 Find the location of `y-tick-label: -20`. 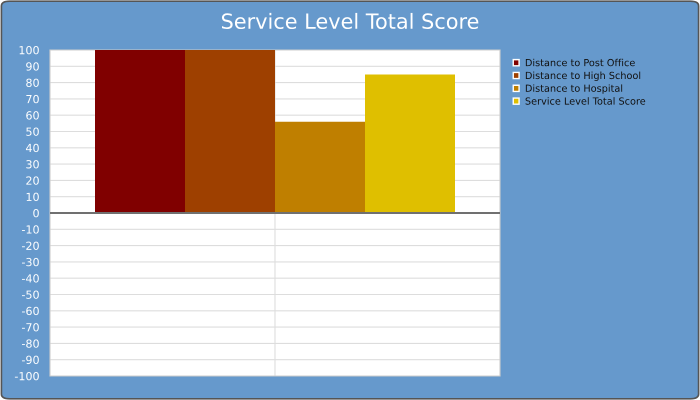

y-tick-label: -20 is located at coordinates (30, 246).